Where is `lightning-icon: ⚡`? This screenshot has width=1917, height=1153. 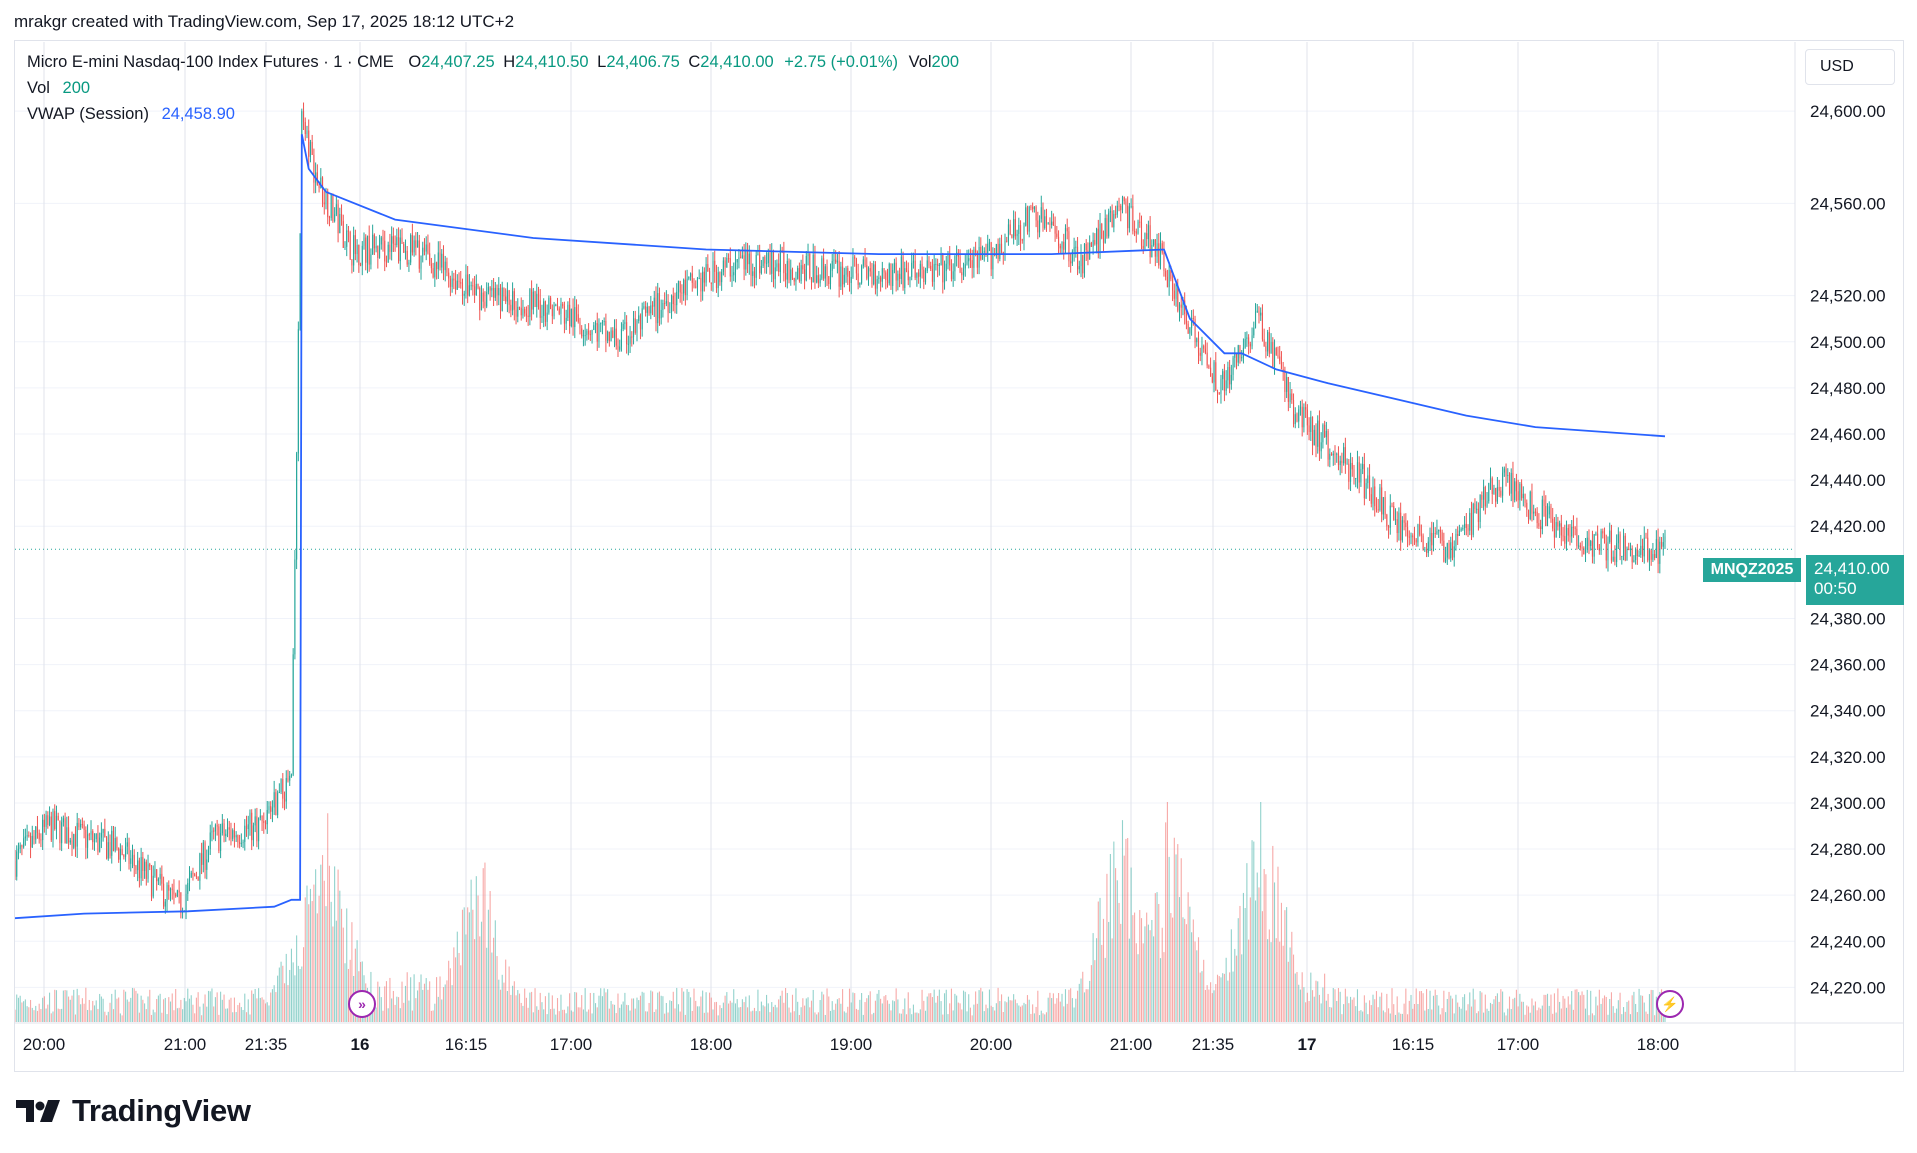 lightning-icon: ⚡ is located at coordinates (1670, 1004).